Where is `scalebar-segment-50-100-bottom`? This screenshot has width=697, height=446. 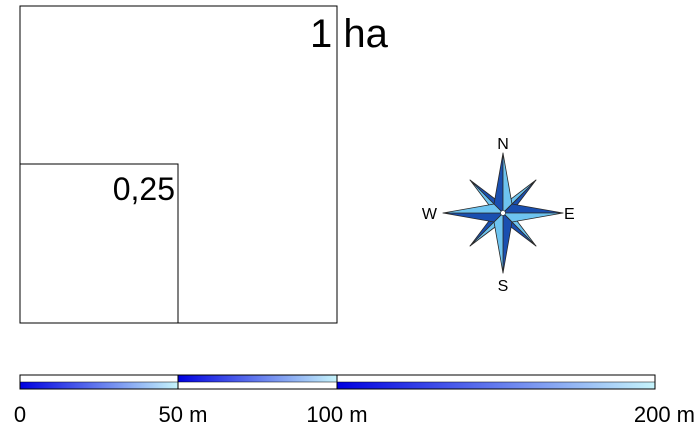
scalebar-segment-50-100-bottom is located at coordinates (257, 385).